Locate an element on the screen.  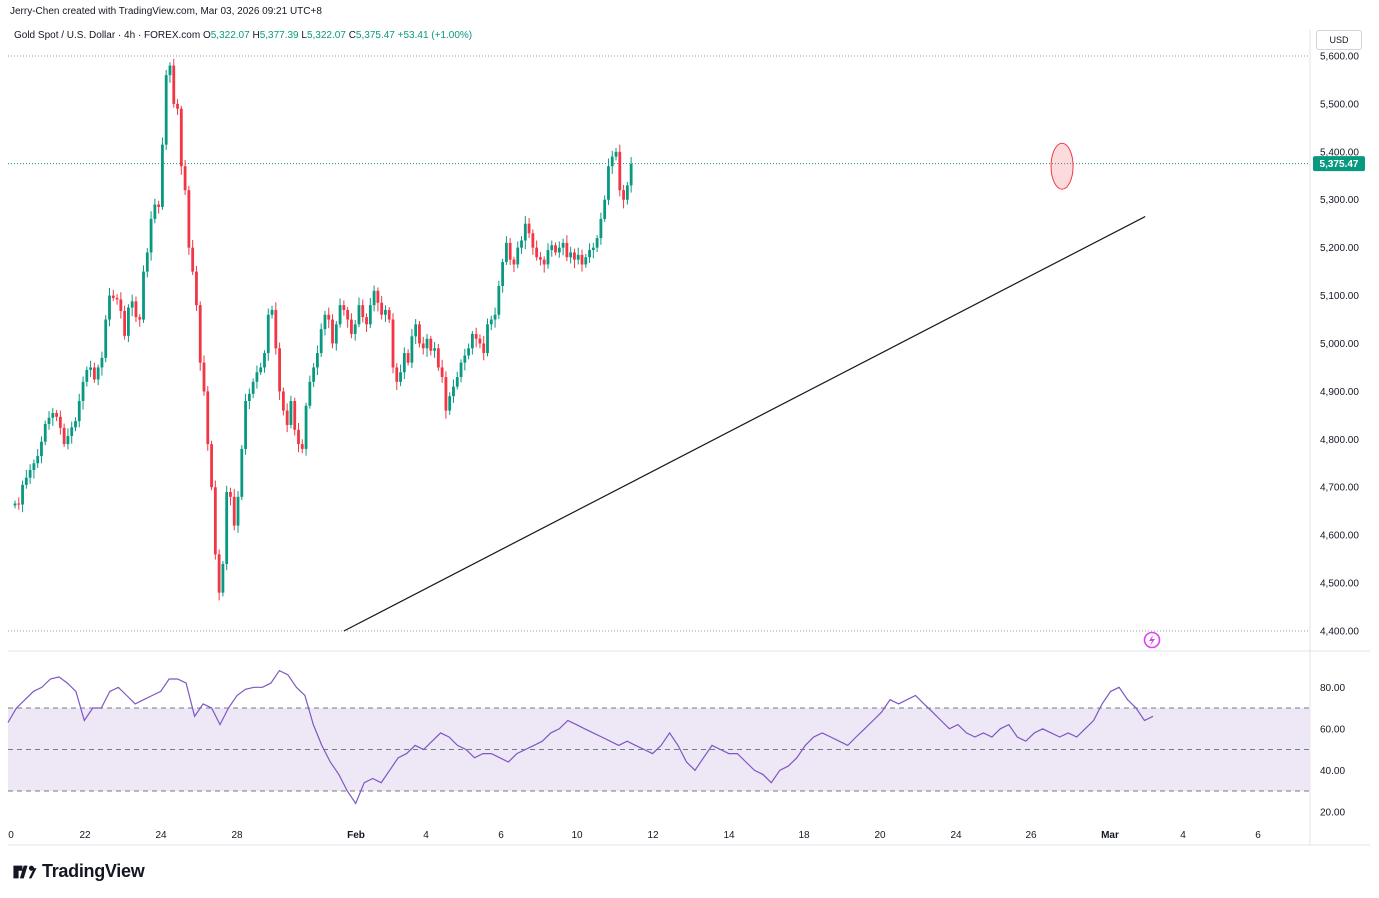
time-tick-label: 4 is located at coordinates (426, 835).